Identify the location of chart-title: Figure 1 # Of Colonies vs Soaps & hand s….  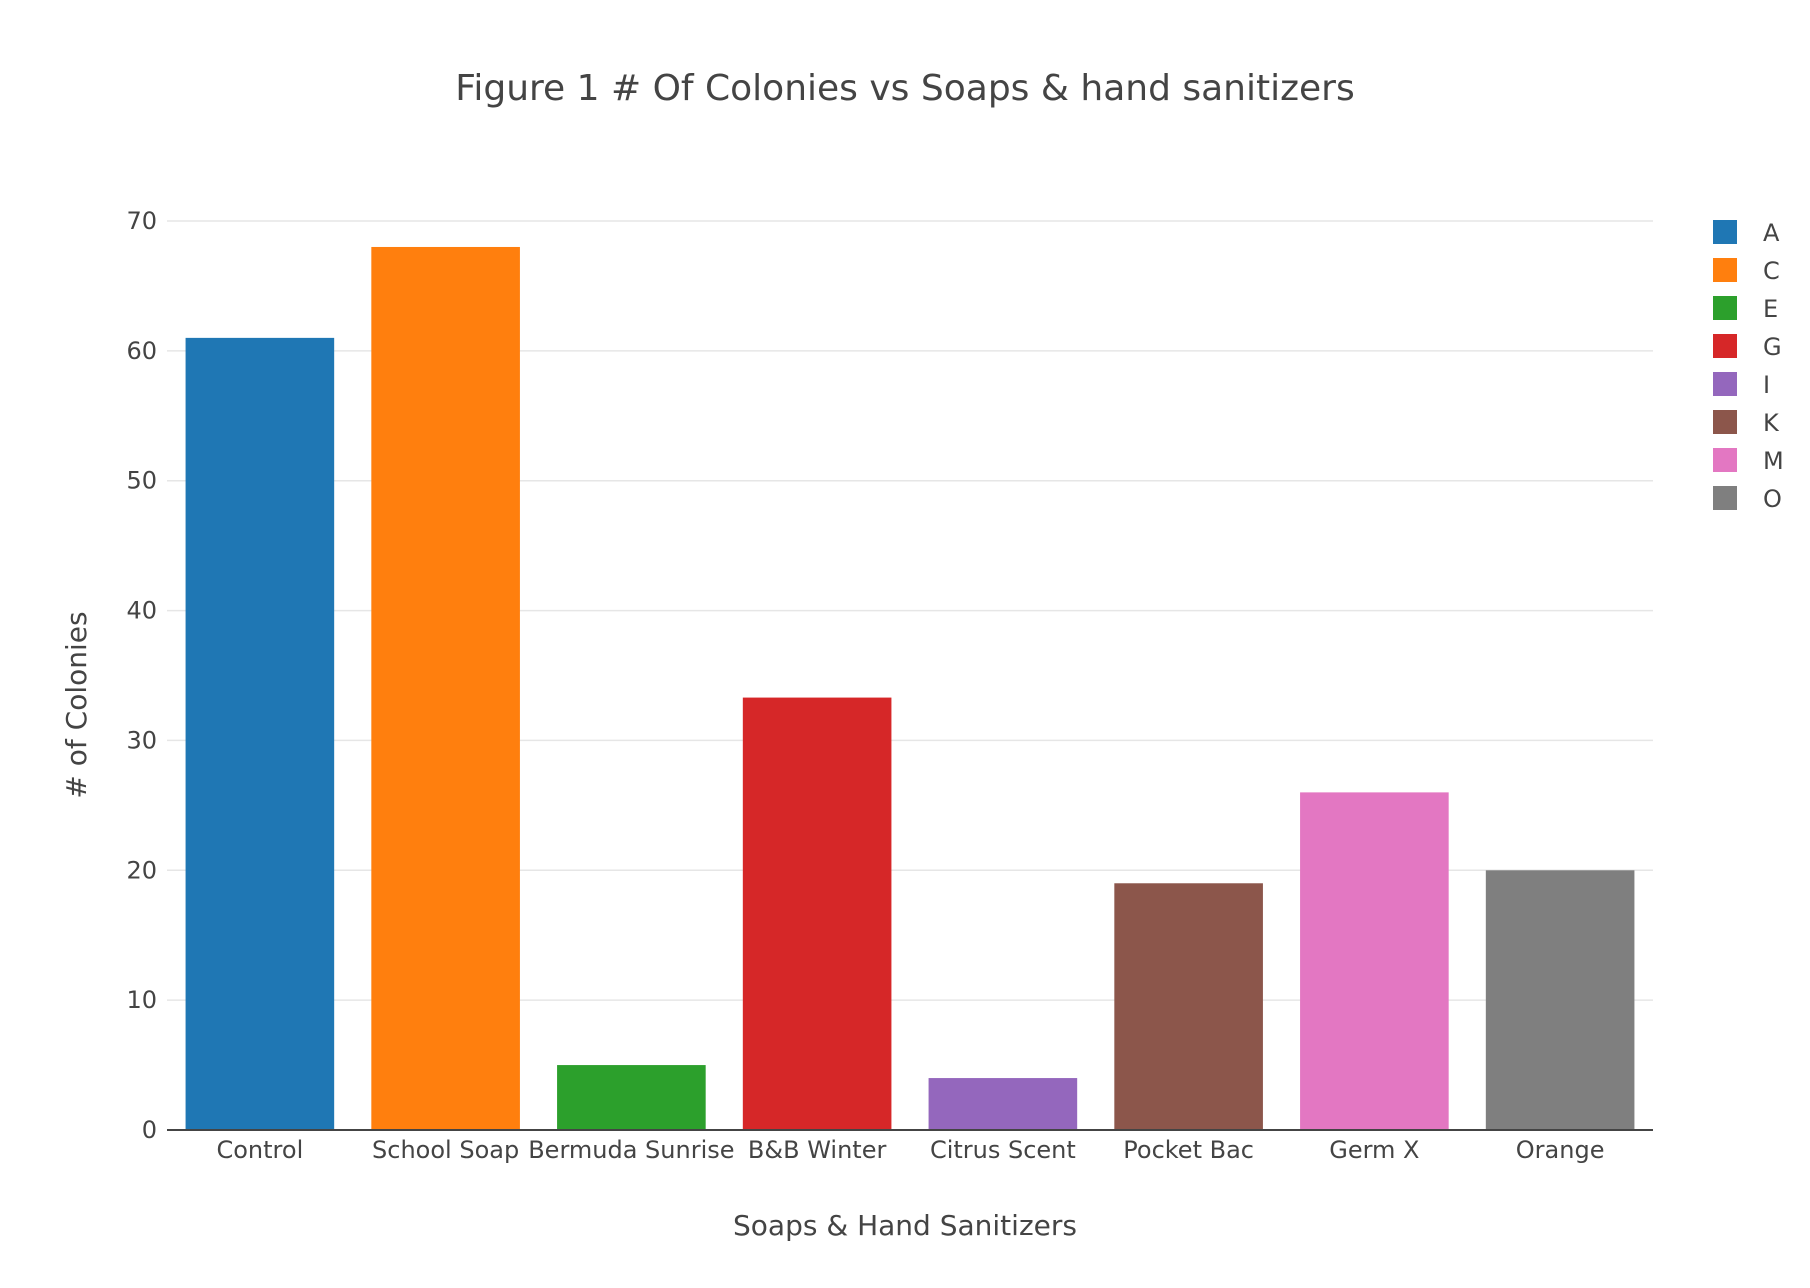
(904, 88).